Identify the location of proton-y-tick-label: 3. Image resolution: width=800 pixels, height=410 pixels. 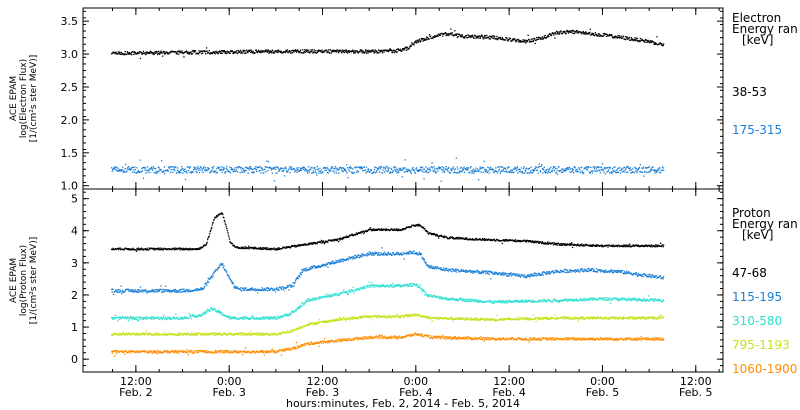
(74, 263).